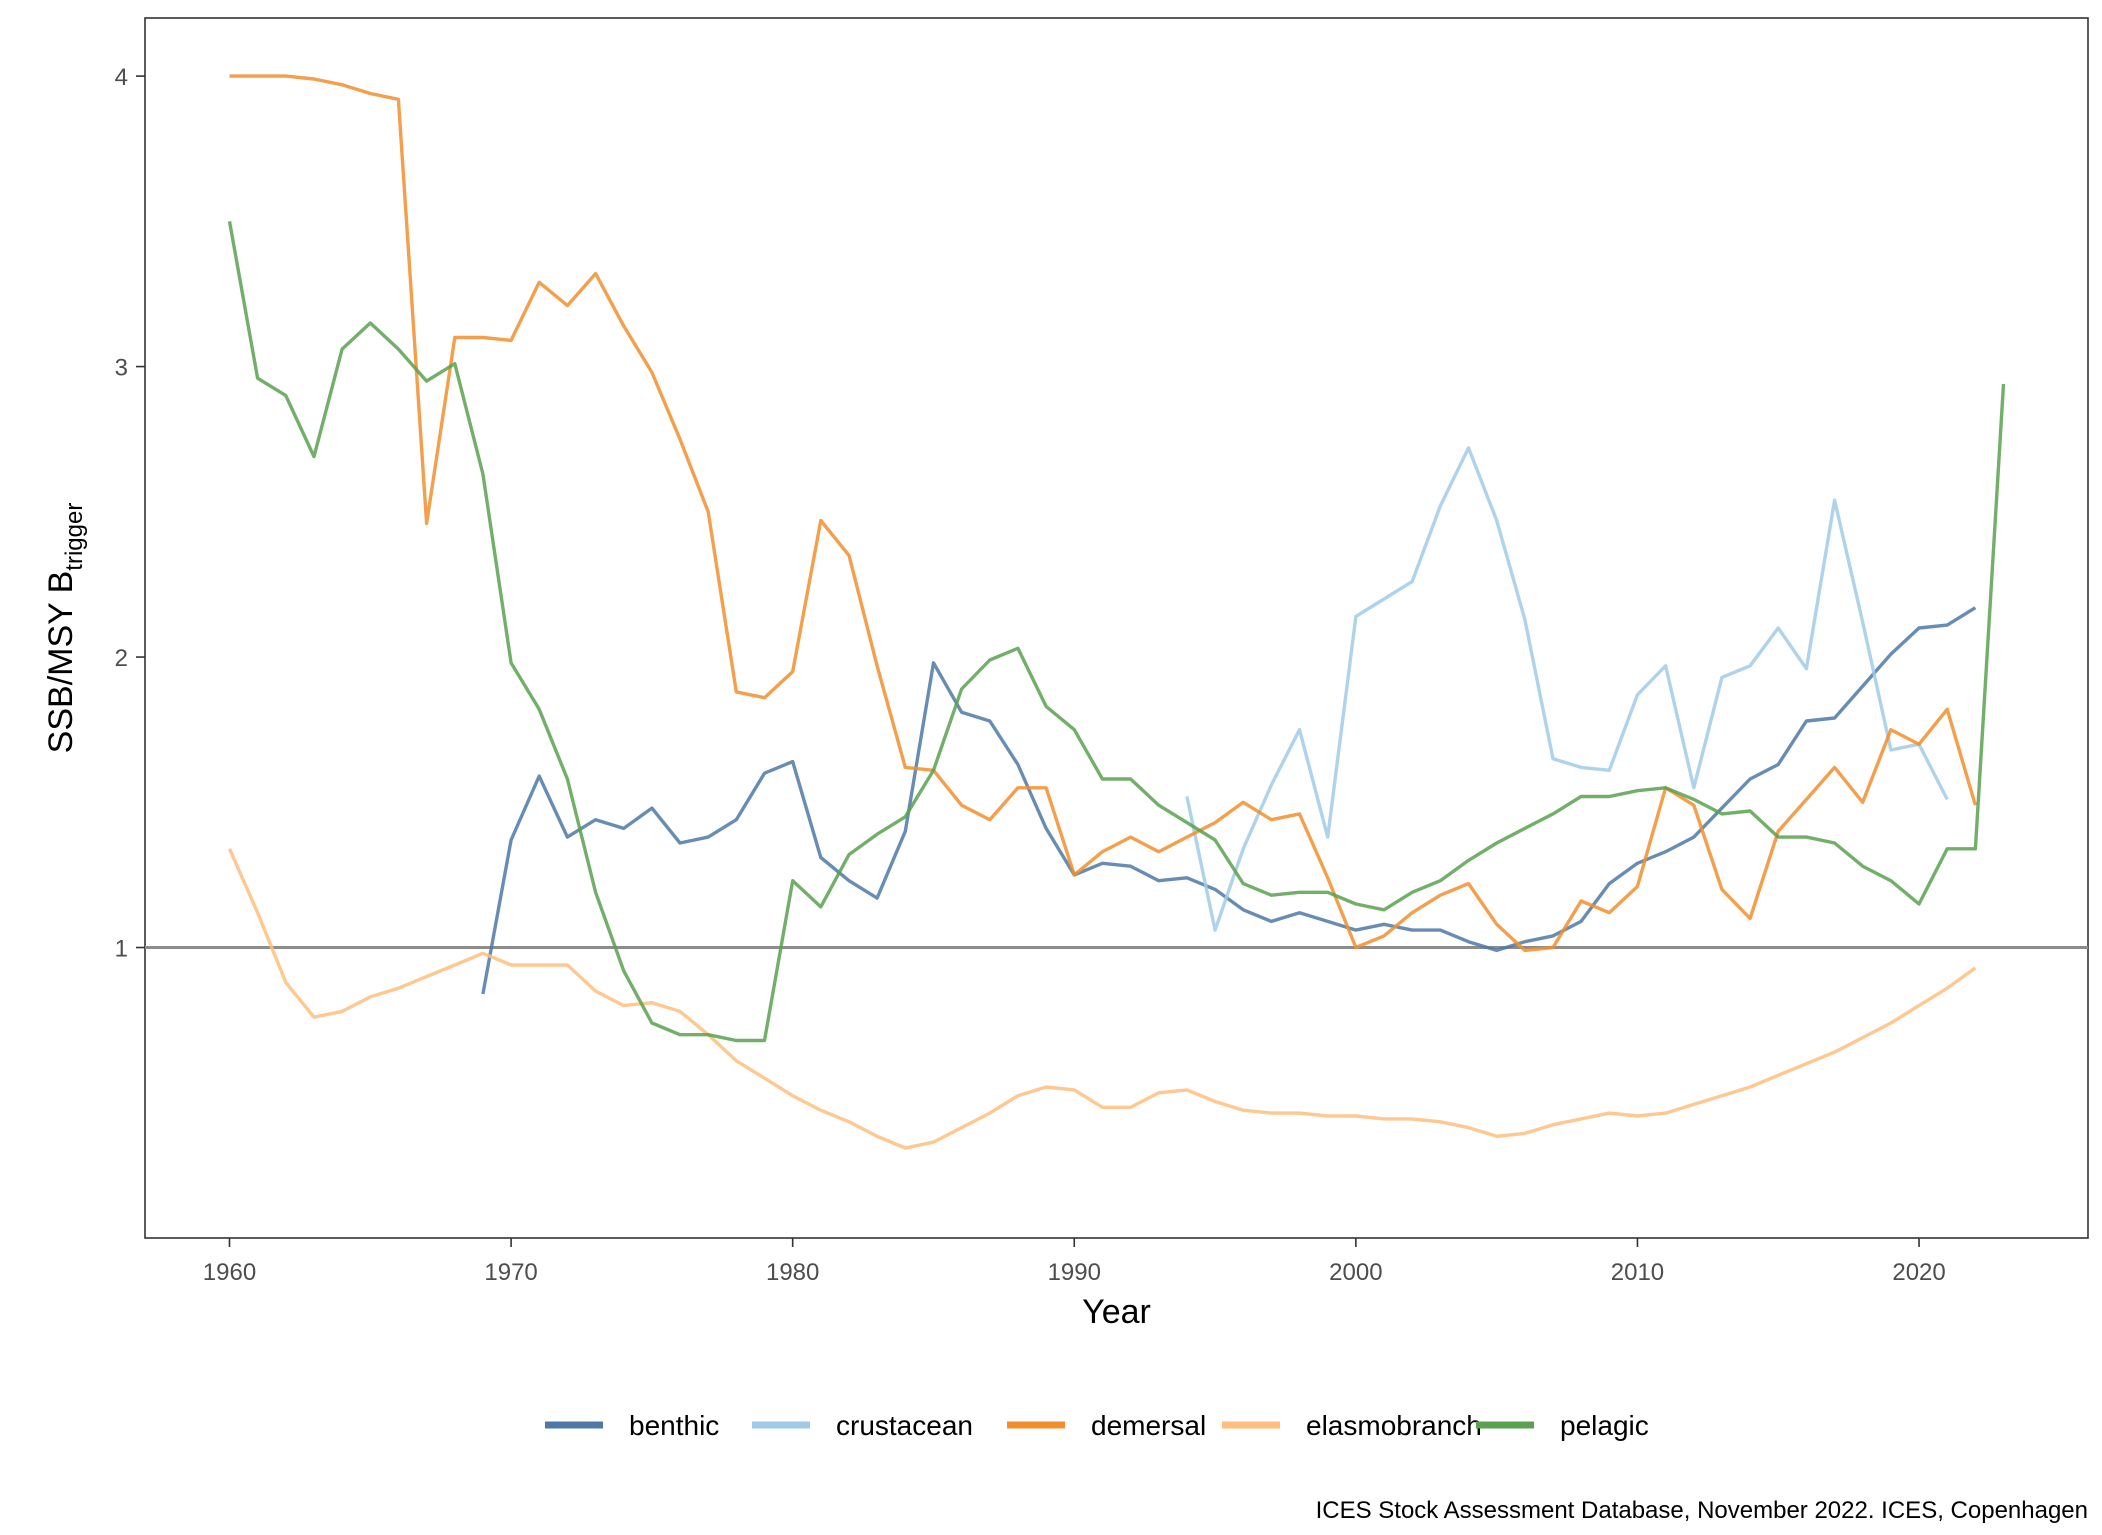 The width and height of the screenshot is (2102, 1535). I want to click on legend-label-crustacean: crustacean, so click(904, 1425).